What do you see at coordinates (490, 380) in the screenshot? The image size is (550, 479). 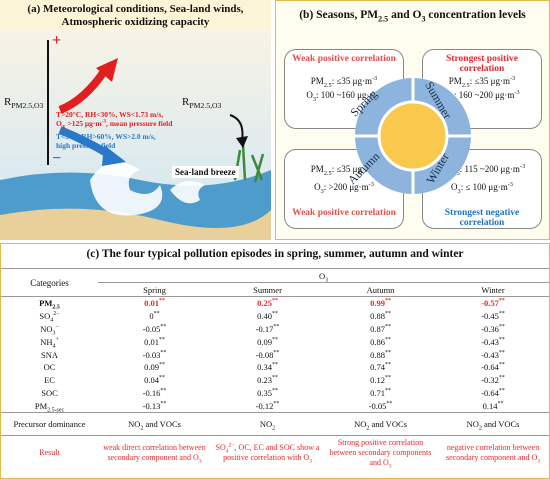 I see `text-run: -0.32` at bounding box center [490, 380].